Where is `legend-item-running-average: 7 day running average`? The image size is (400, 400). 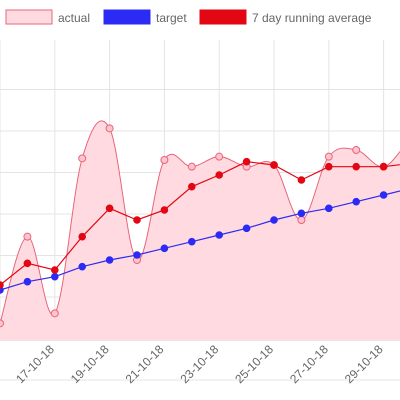 legend-item-running-average: 7 day running average is located at coordinates (285, 17).